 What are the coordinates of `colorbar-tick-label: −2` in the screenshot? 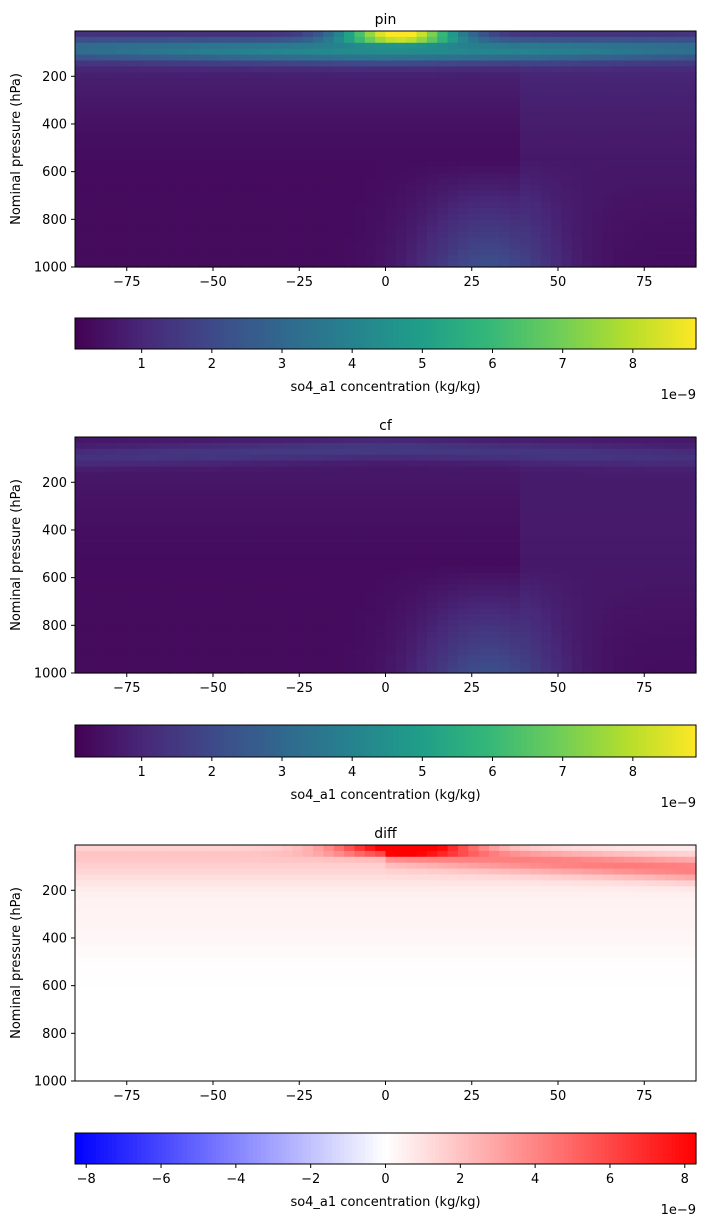 It's located at (310, 1179).